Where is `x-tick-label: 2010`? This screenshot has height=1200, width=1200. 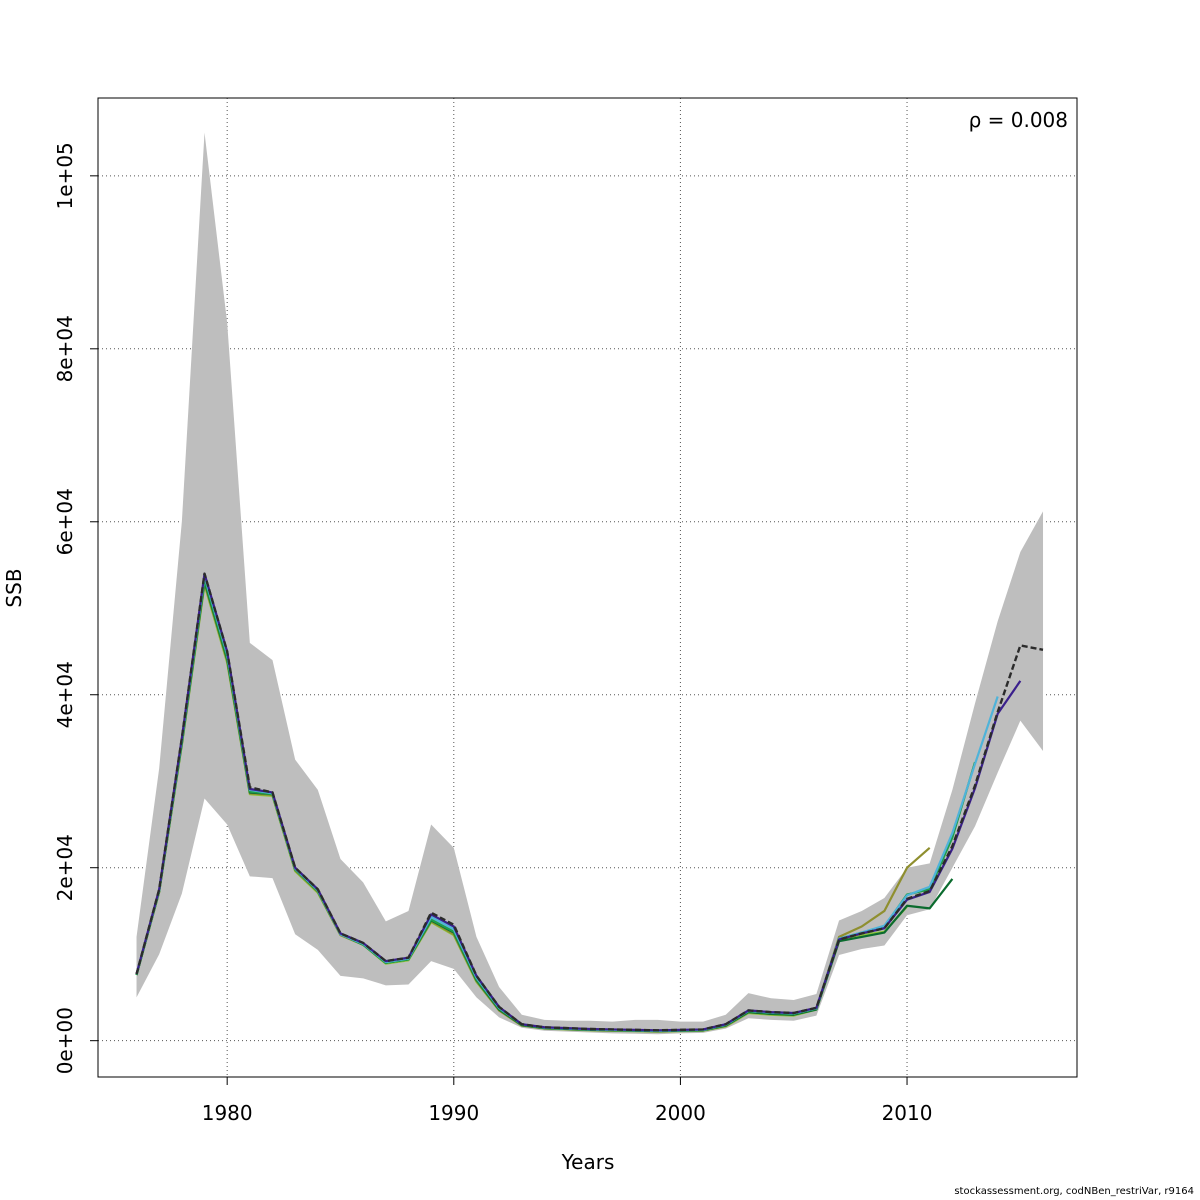
x-tick-label: 2010 is located at coordinates (907, 1113).